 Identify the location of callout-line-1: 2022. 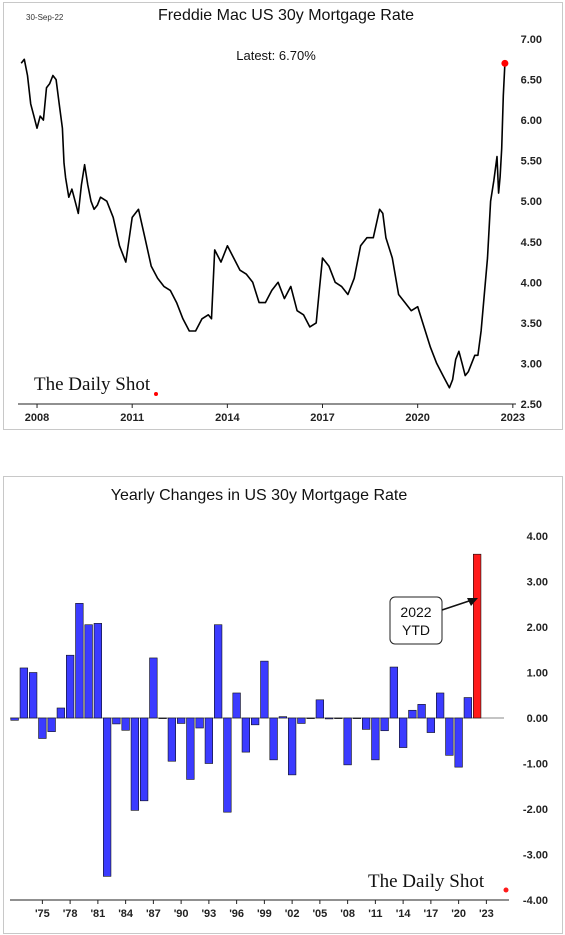
(415, 612).